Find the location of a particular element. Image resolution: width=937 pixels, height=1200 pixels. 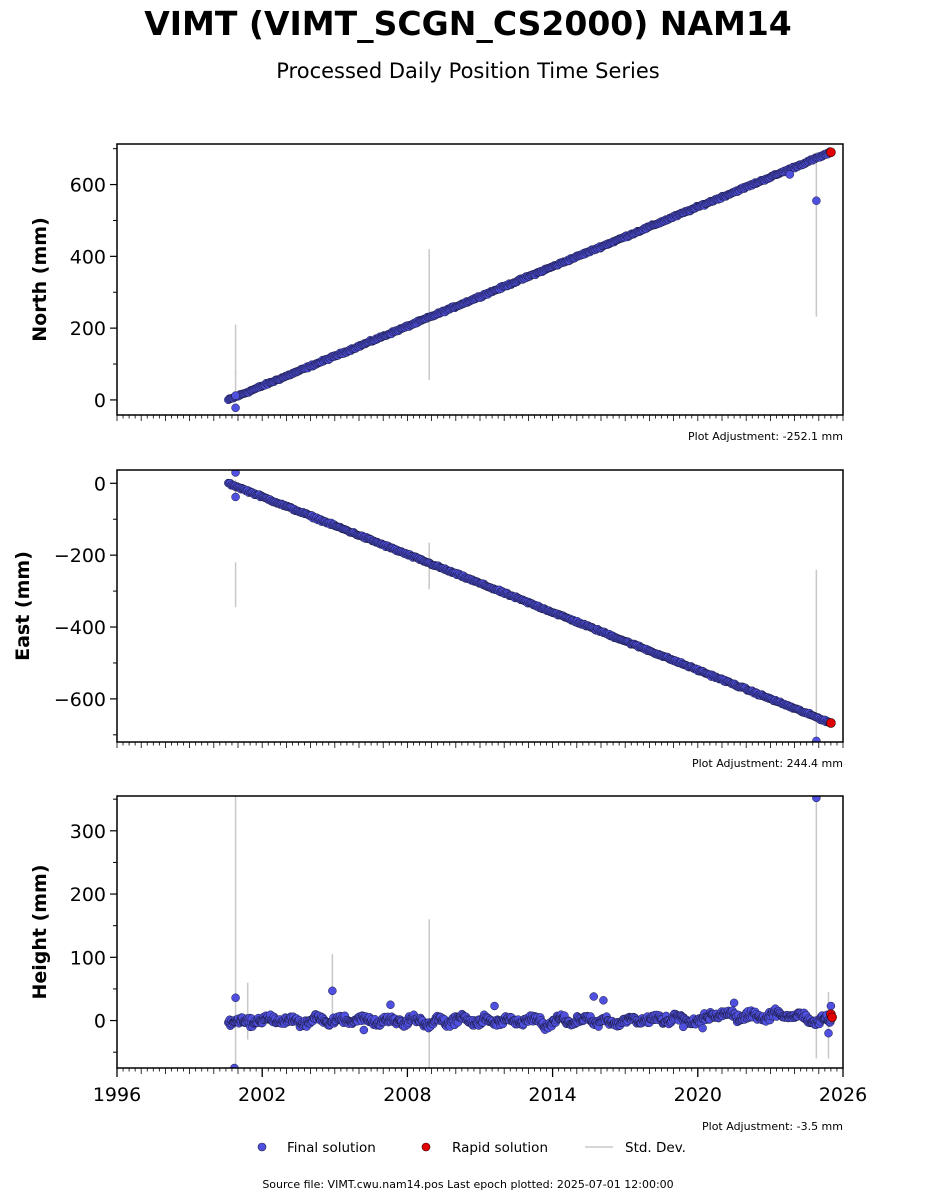

chart-subtitle: Processed Daily Position Time Series is located at coordinates (468, 71).